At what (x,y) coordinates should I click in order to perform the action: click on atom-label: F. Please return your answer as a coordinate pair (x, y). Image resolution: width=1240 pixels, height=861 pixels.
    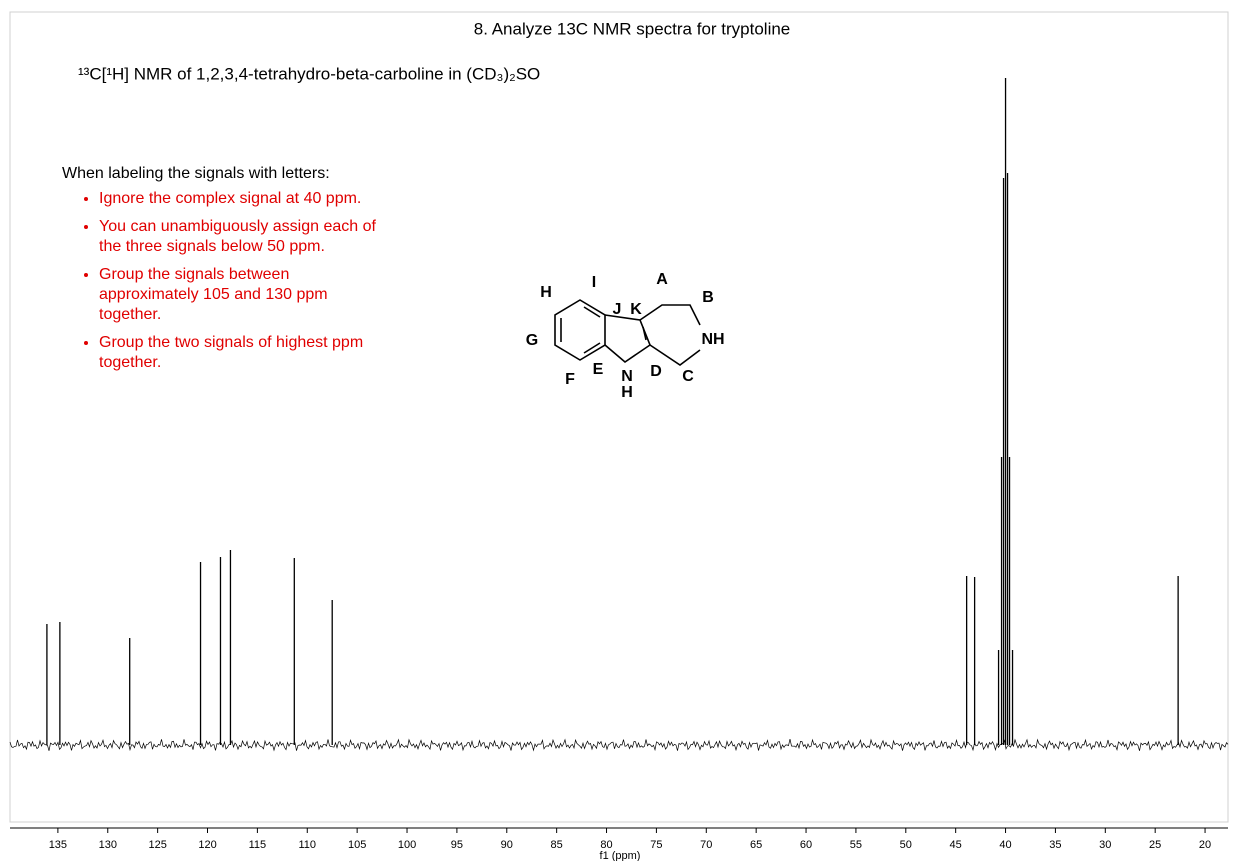
    Looking at the image, I should click on (570, 379).